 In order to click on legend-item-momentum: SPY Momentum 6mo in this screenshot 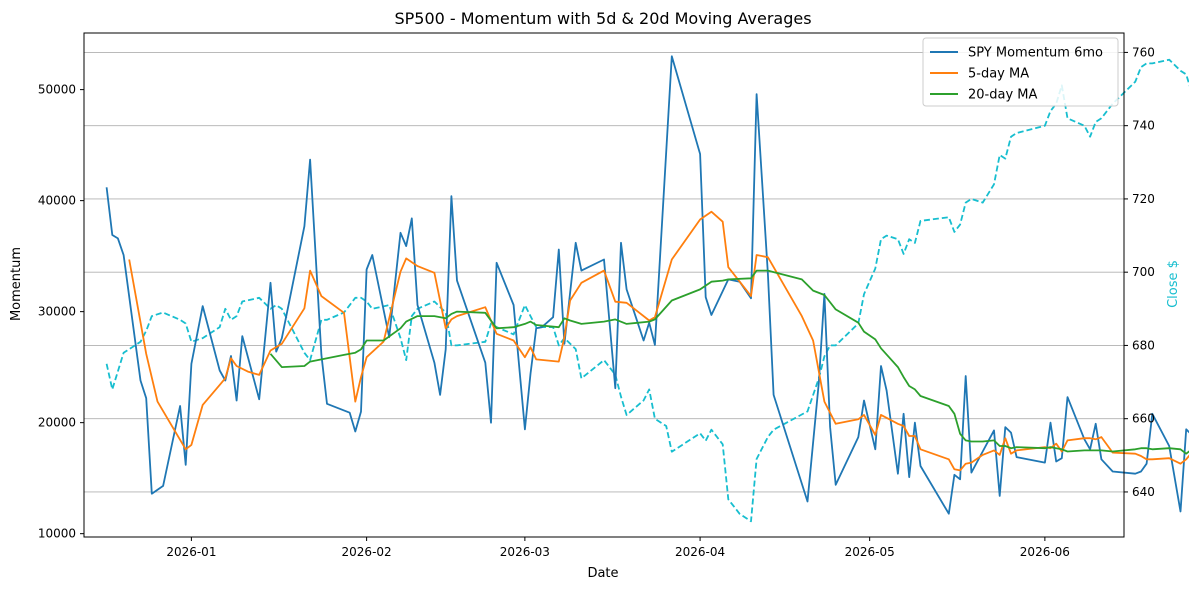, I will do `click(1016, 53)`.